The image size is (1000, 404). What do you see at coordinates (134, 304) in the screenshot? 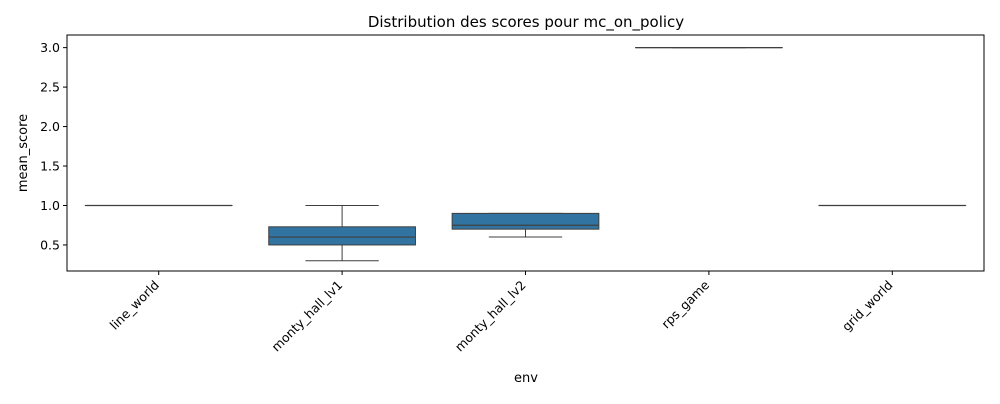
I see `x-tick-label: line_world` at bounding box center [134, 304].